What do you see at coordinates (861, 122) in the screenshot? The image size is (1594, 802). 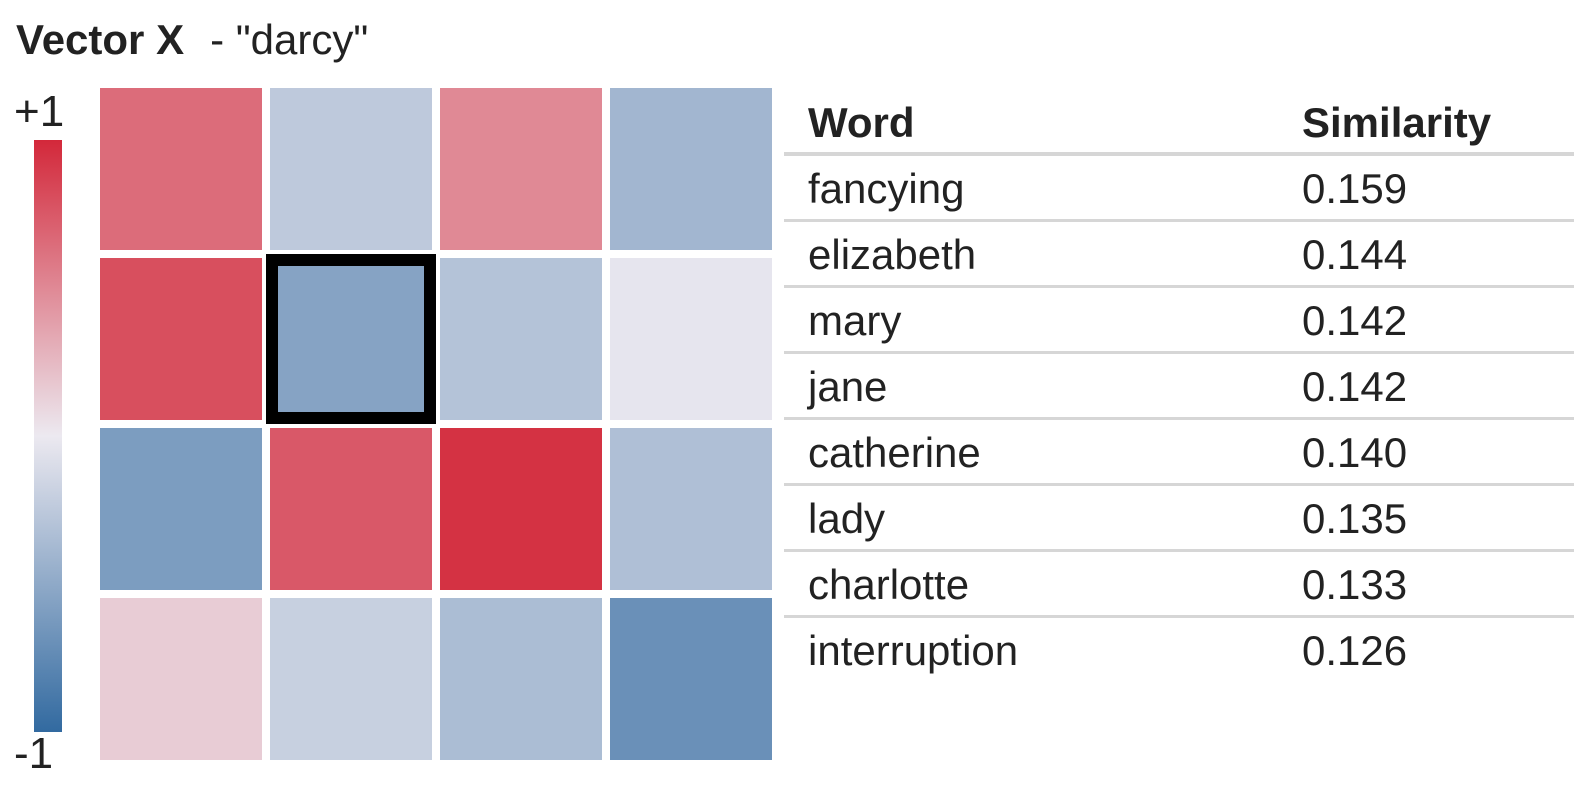 I see `column-header-word: Word` at bounding box center [861, 122].